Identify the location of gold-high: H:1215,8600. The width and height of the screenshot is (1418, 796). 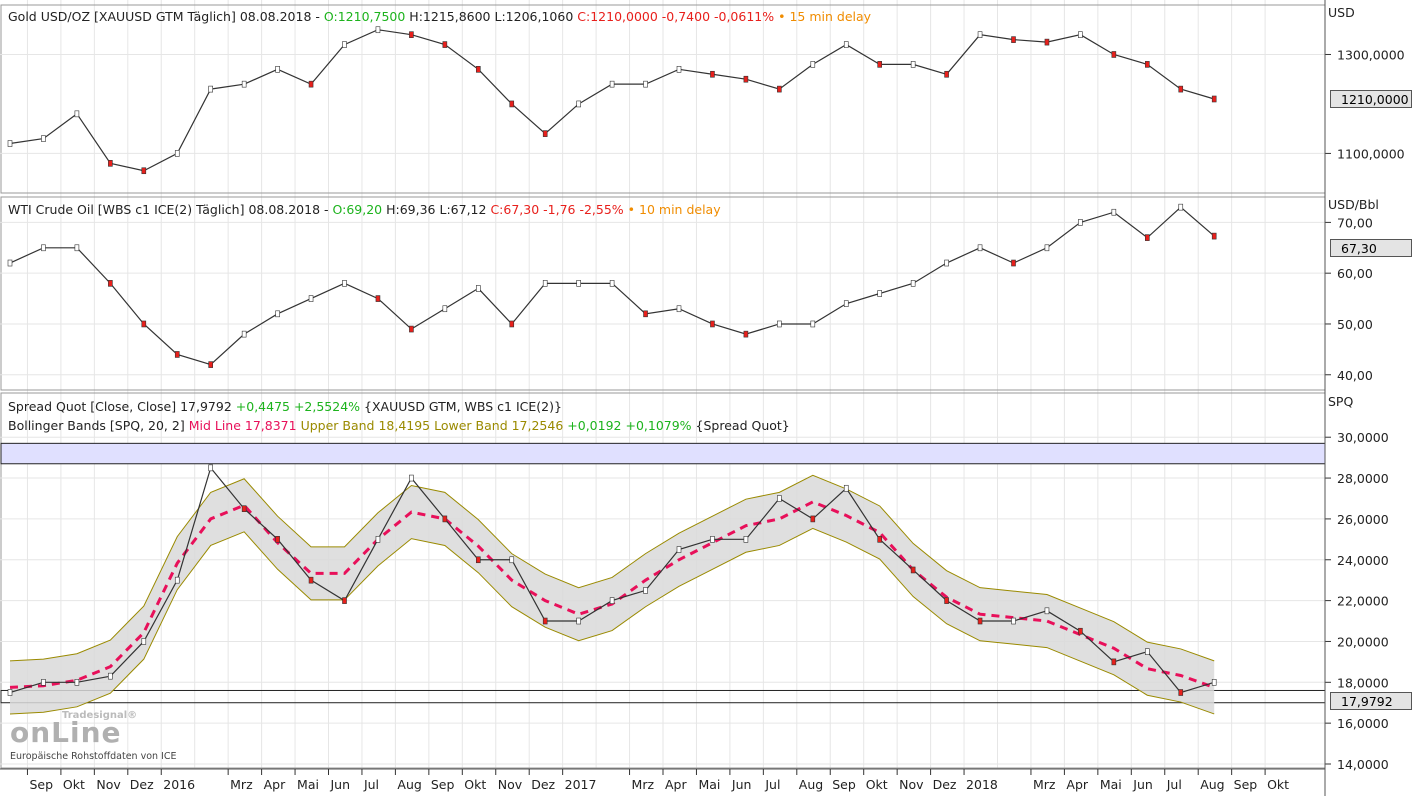
(450, 16).